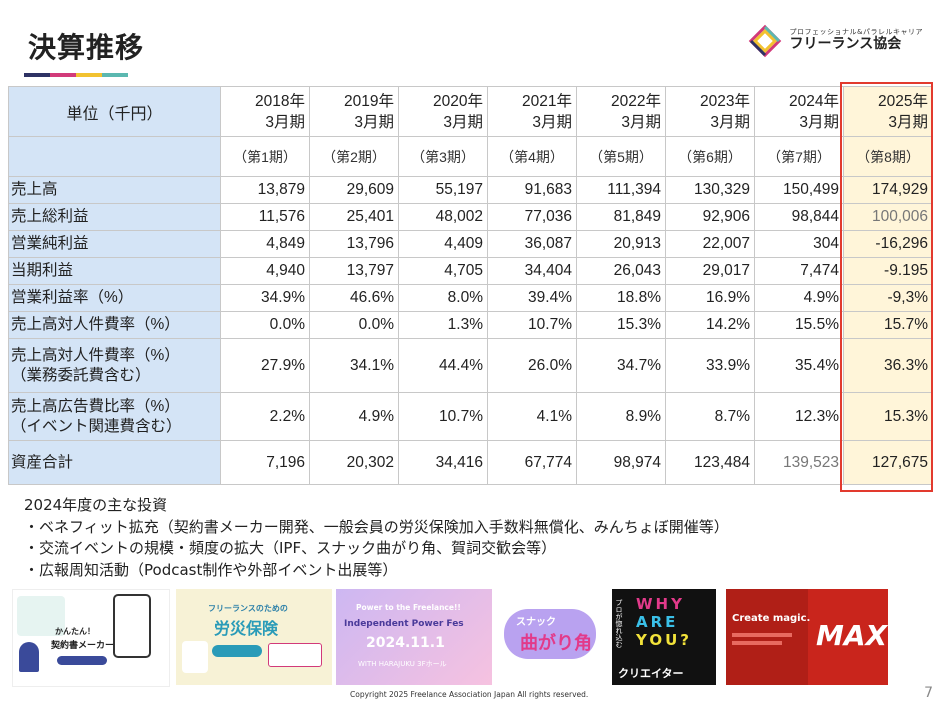  What do you see at coordinates (888, 190) in the screenshot?
I see `cell: 174,929` at bounding box center [888, 190].